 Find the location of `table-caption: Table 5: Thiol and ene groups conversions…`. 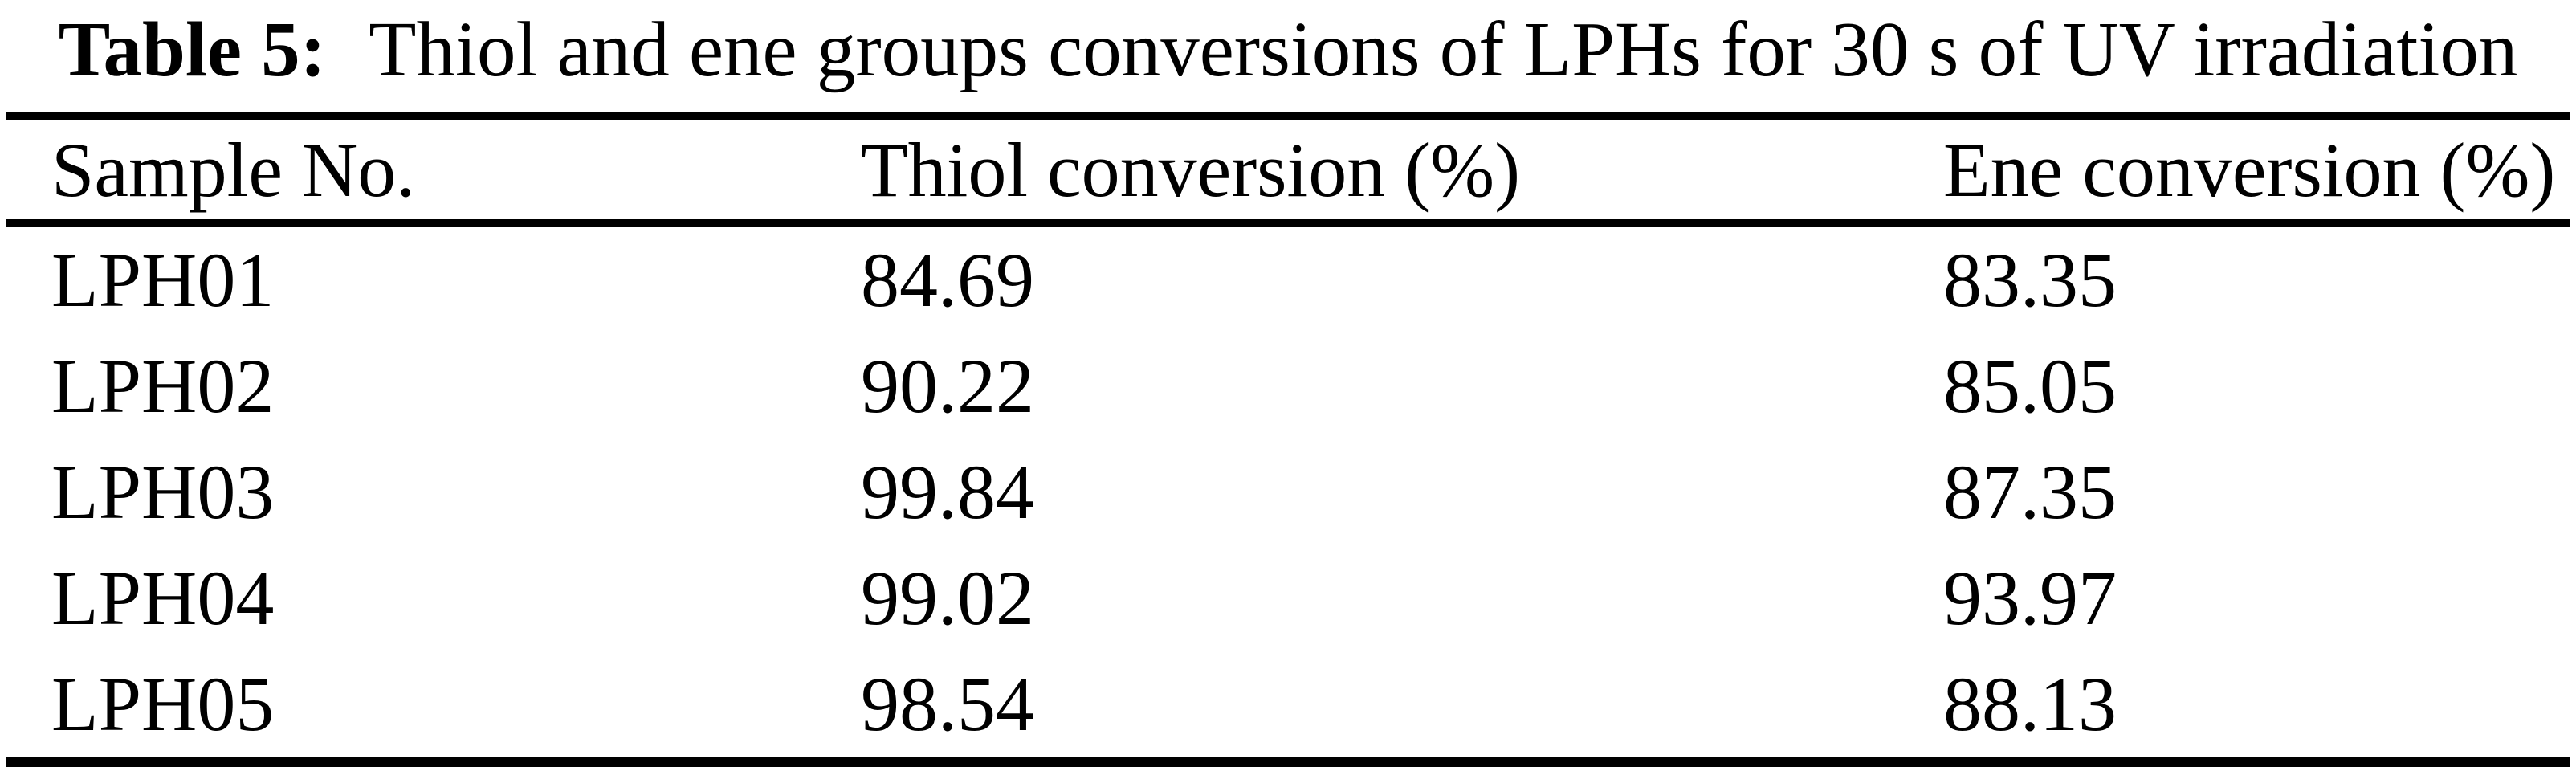

table-caption: Table 5: Thiol and ene groups conversions… is located at coordinates (1288, 56).